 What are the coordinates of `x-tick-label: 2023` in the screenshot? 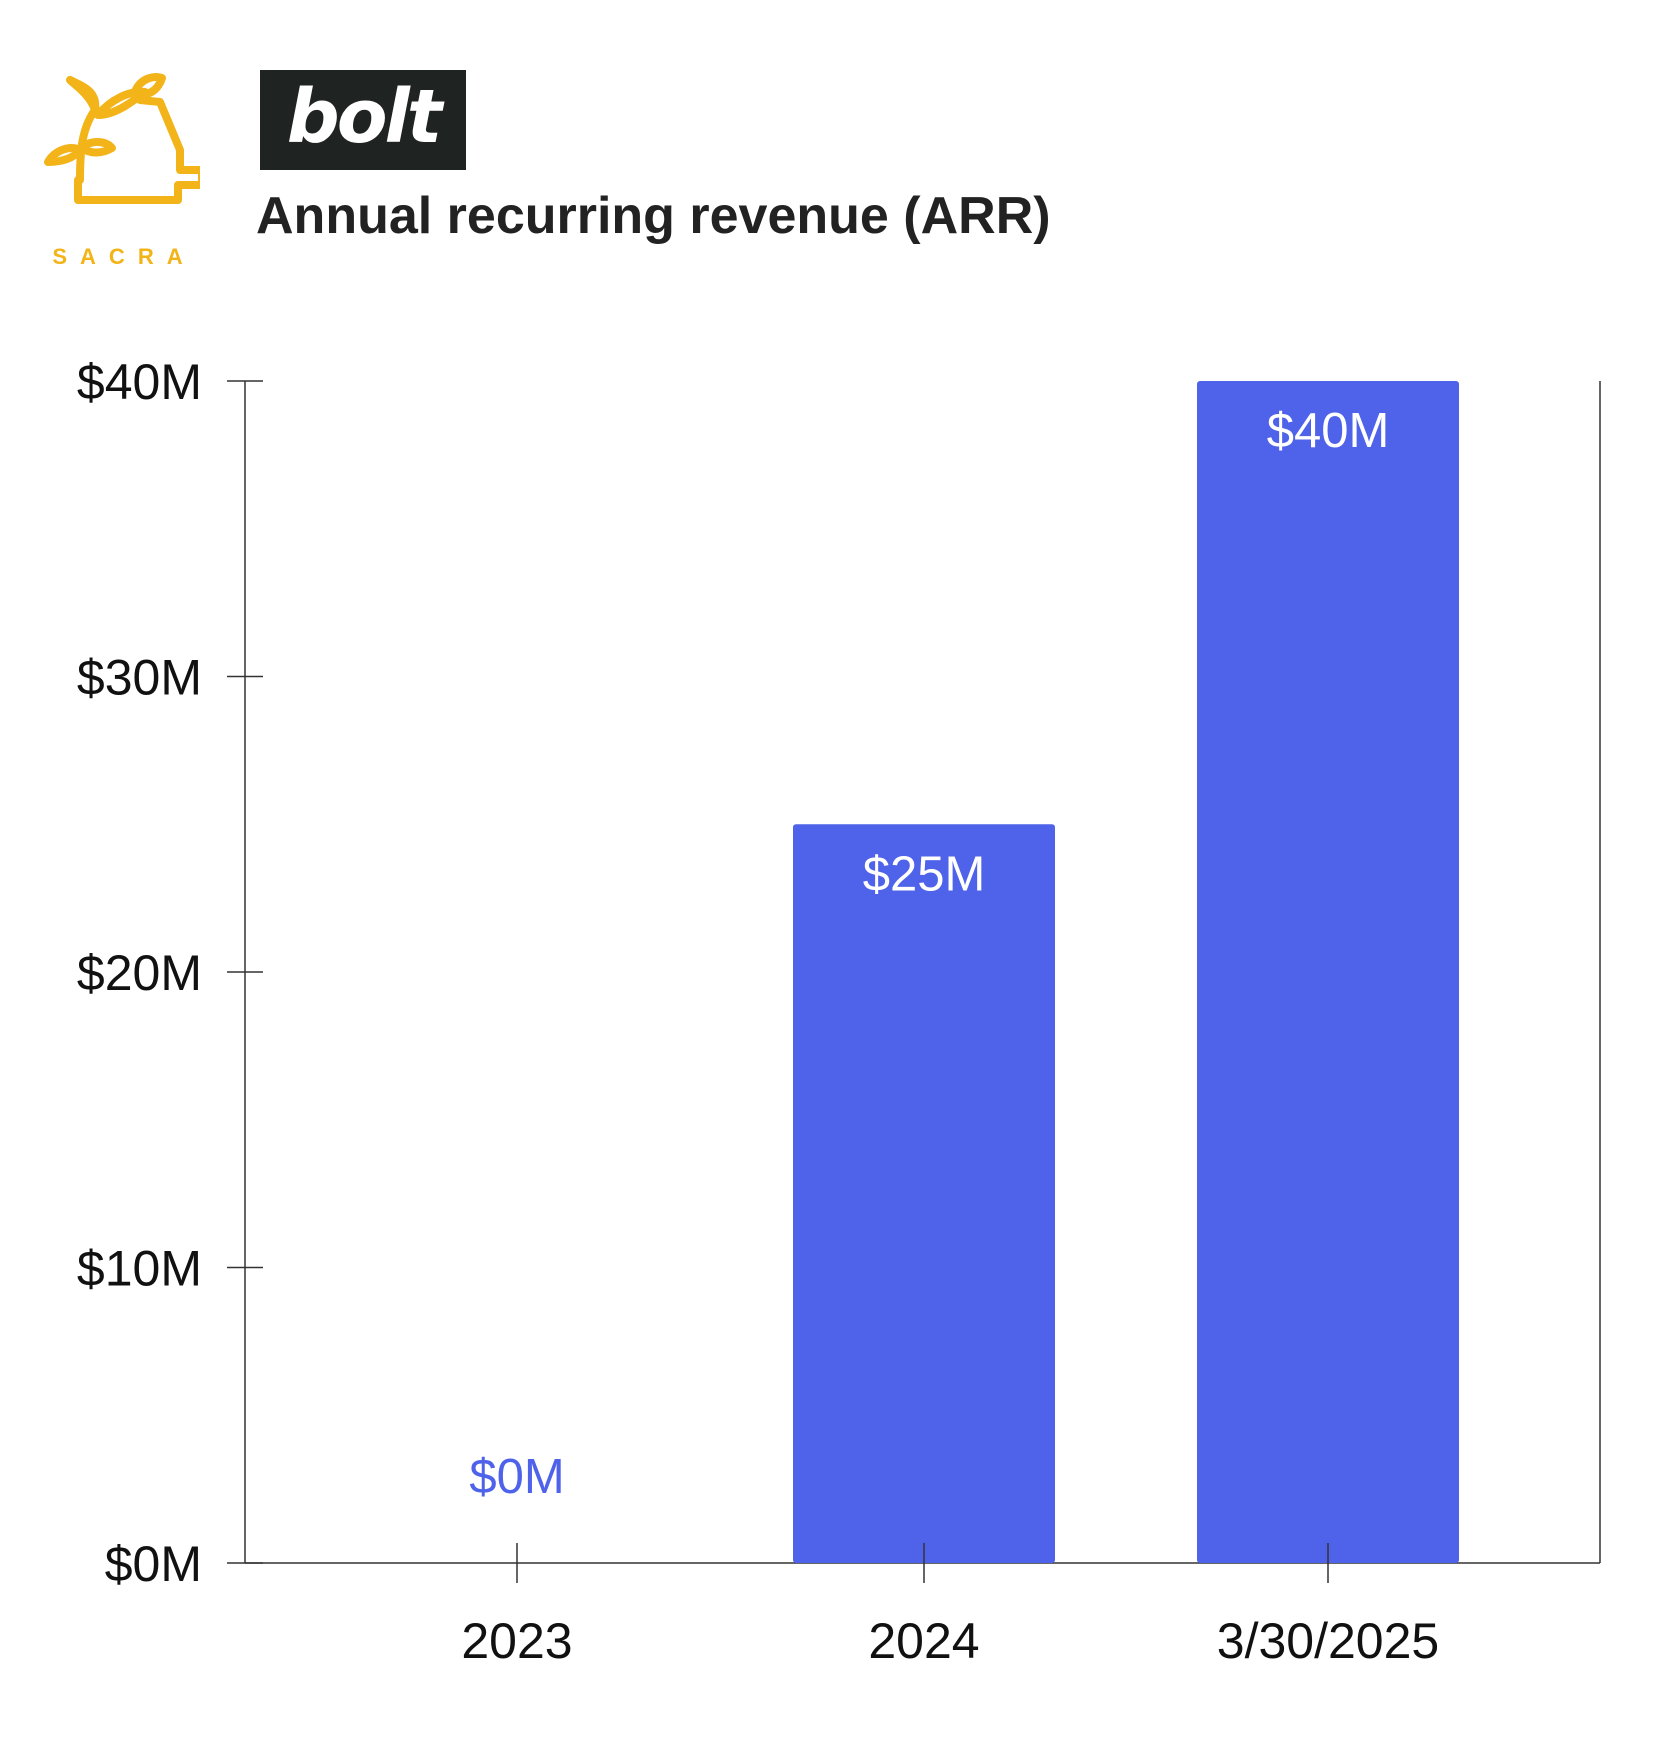 It's located at (516, 1641).